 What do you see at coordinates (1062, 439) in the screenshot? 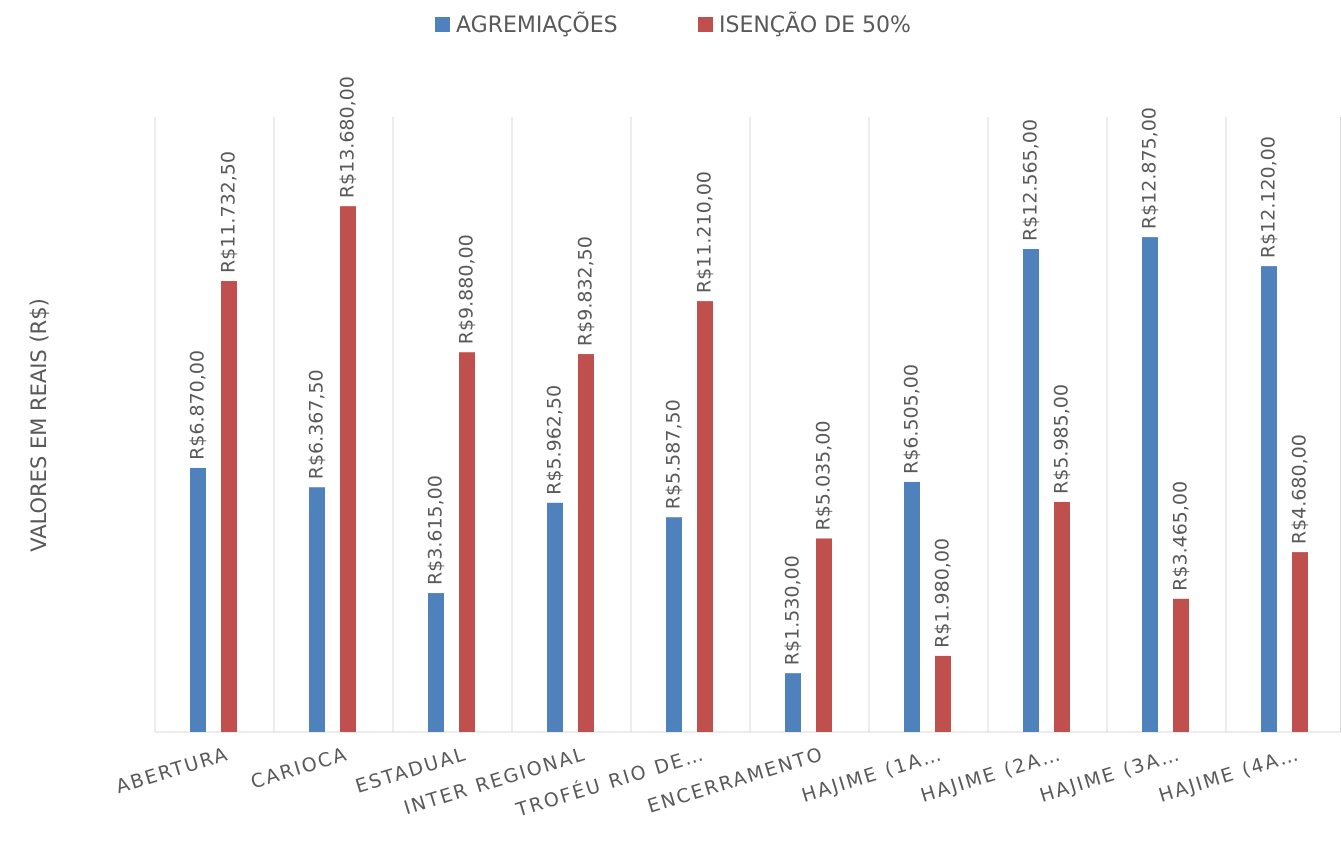
I see `value-label: R$5.985,00` at bounding box center [1062, 439].